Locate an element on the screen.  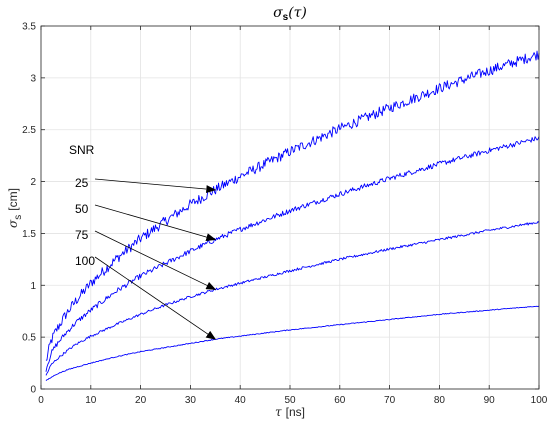
y-tick-label: 2.5 is located at coordinates (29, 130).